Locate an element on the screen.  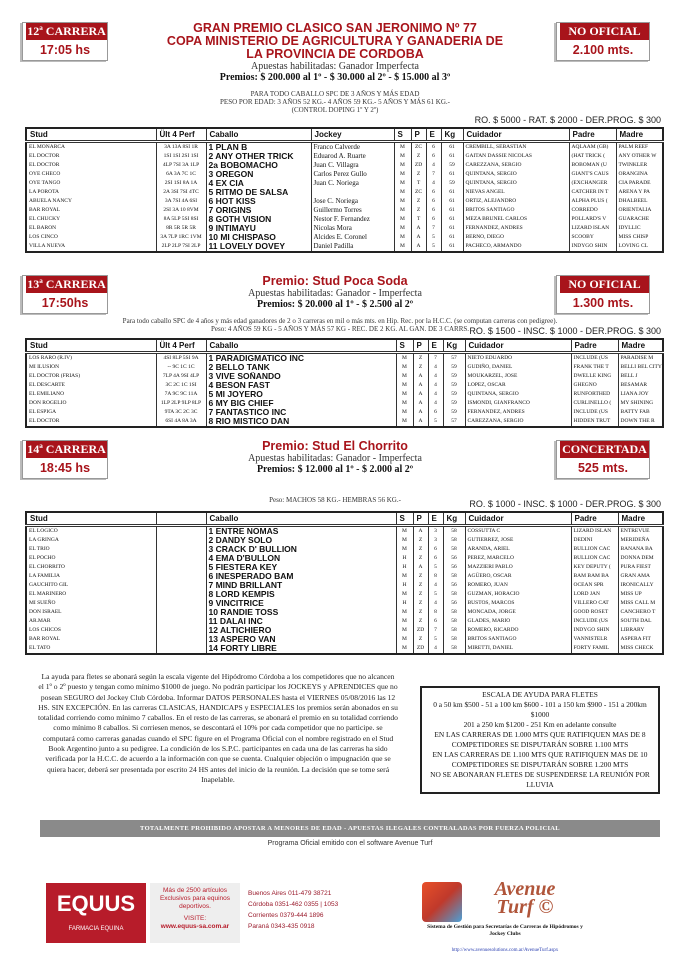
cell: EL CHORRITO is located at coordinates (90, 567).